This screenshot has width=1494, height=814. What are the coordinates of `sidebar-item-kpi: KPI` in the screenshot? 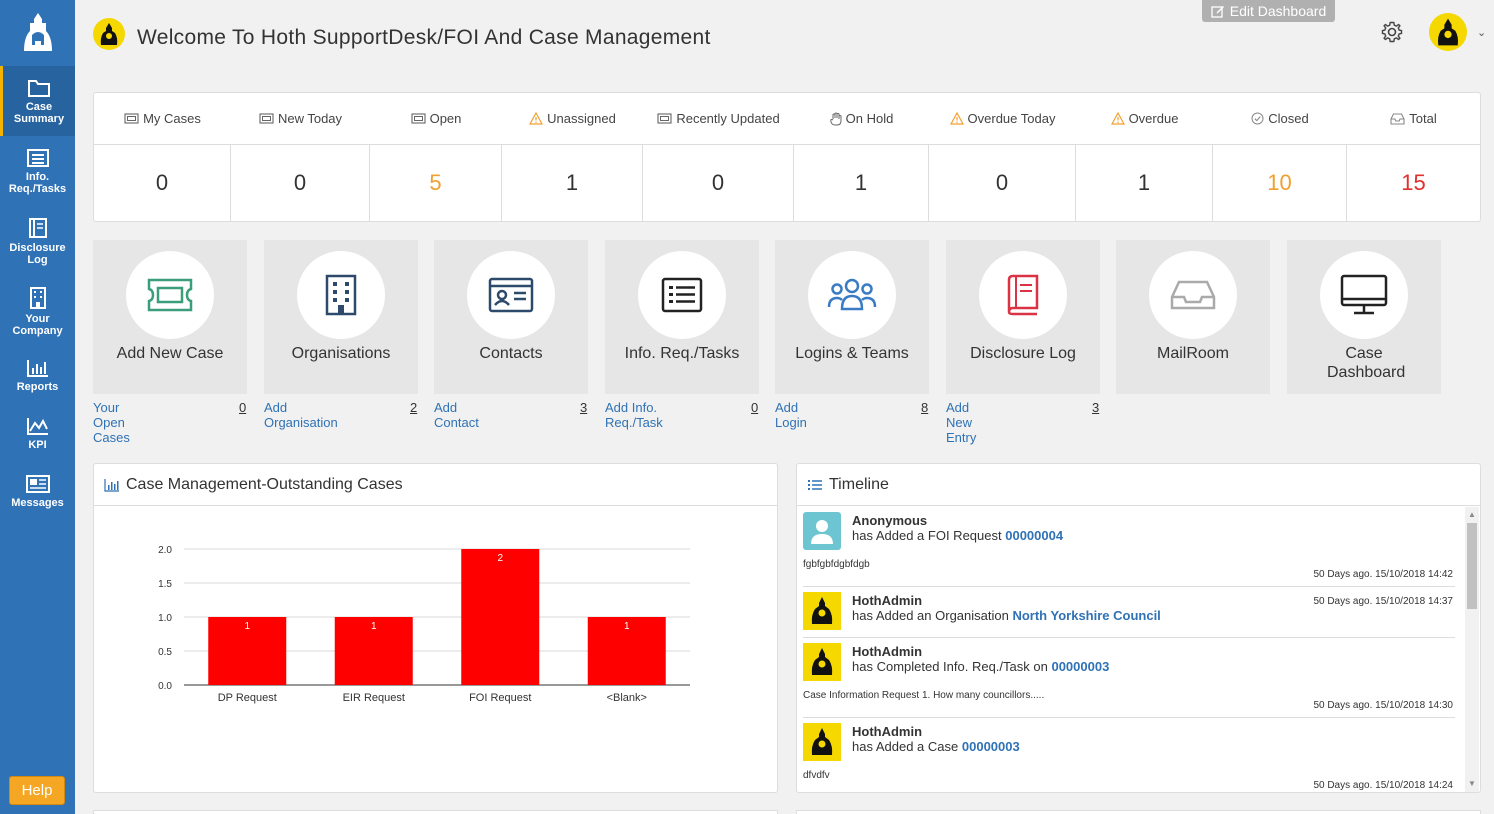 It's located at (37, 433).